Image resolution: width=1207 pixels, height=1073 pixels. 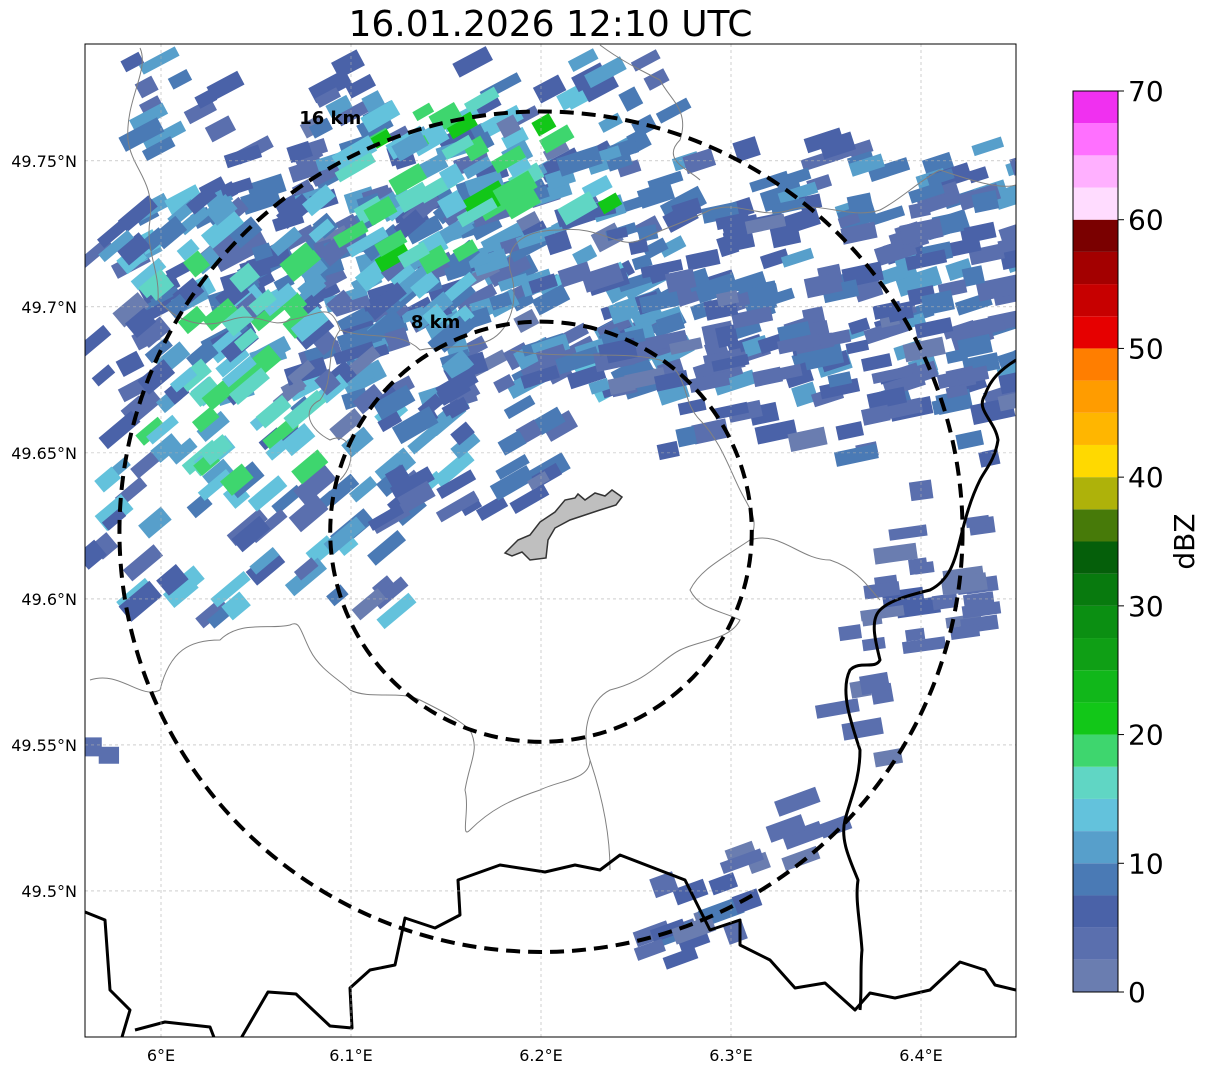 I want to click on map-title: 16.01.2026 12:10 UTC, so click(x=550, y=24).